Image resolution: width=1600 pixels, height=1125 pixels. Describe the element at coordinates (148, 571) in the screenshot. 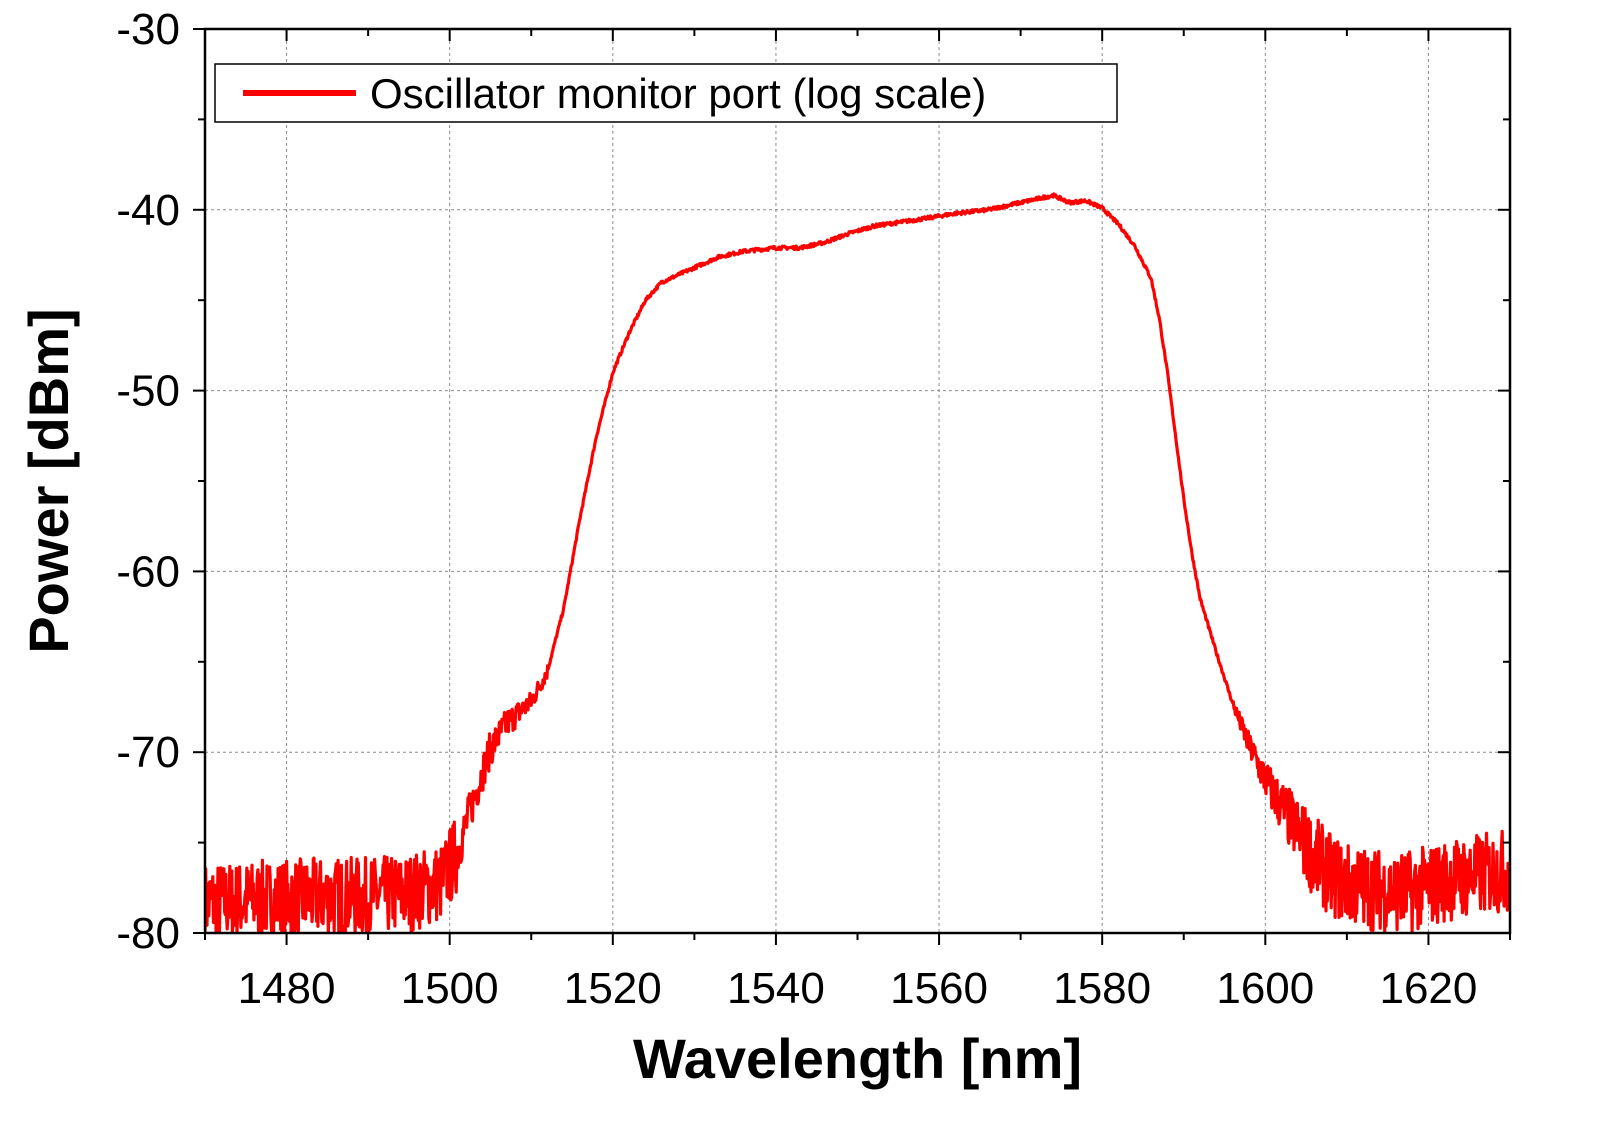

I see `y-tick-label: -60` at that location.